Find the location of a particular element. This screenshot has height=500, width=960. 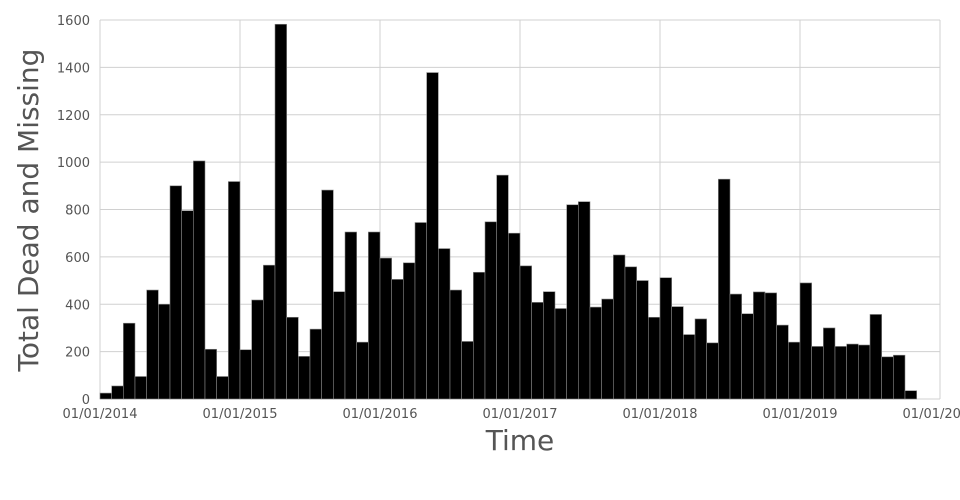

x-tick-label: 01/01/2019 is located at coordinates (800, 414).